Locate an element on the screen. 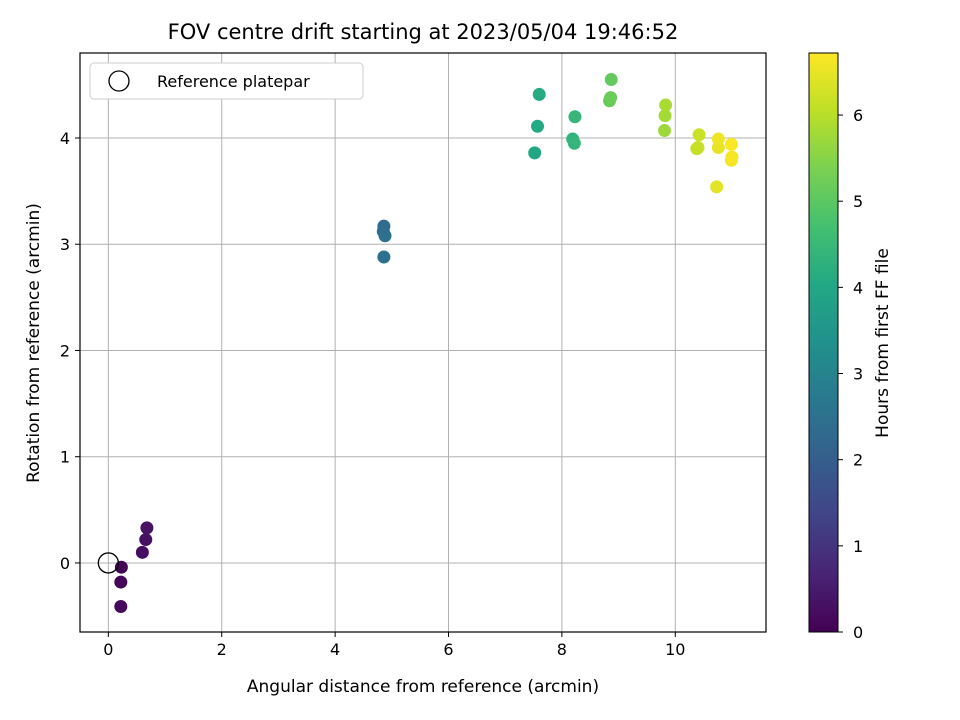 The width and height of the screenshot is (960, 720). x-tick-label: 8 is located at coordinates (562, 649).